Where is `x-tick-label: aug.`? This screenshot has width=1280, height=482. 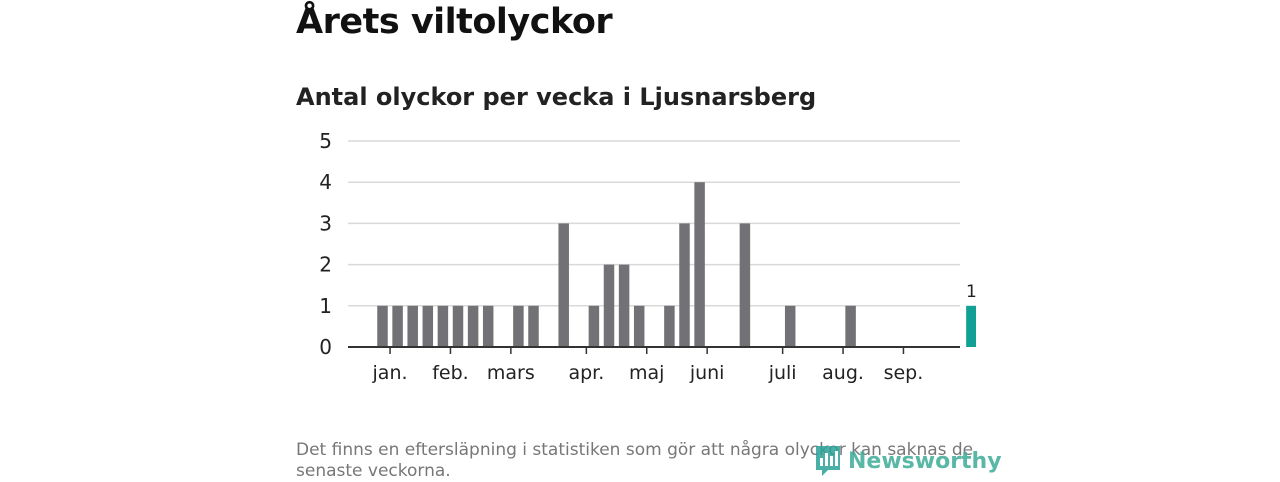
x-tick-label: aug. is located at coordinates (843, 373).